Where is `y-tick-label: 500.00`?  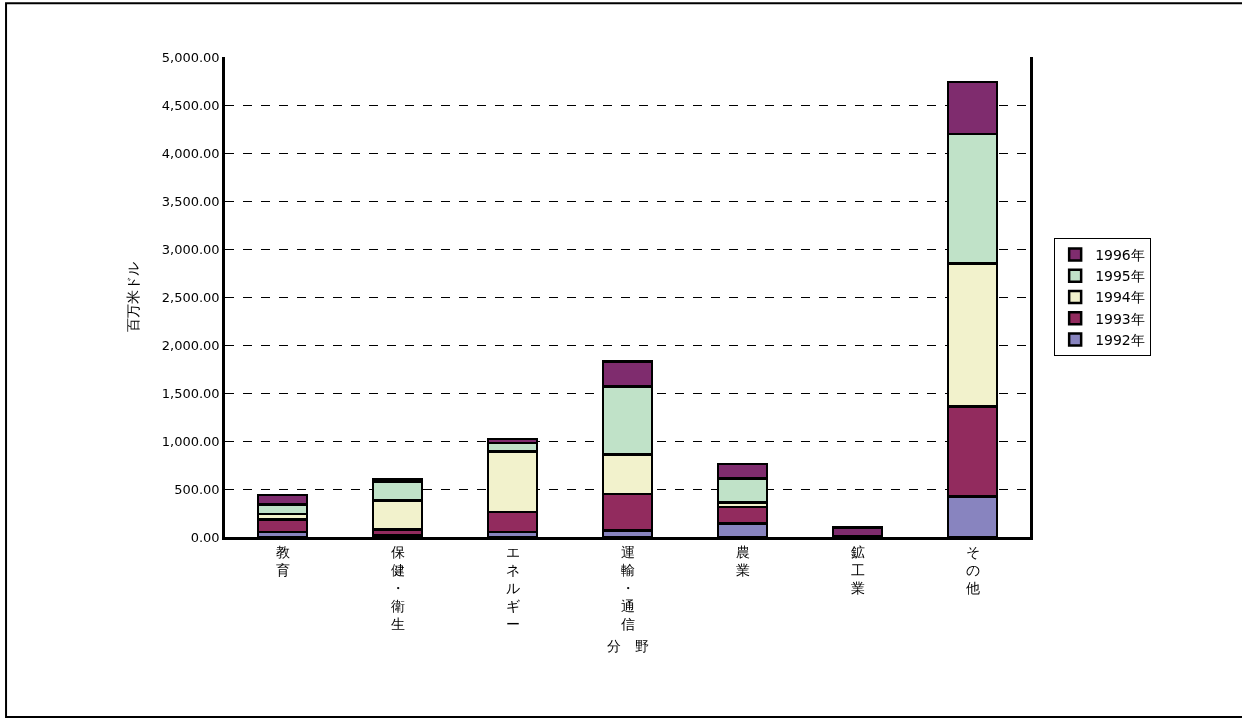 y-tick-label: 500.00 is located at coordinates (197, 489).